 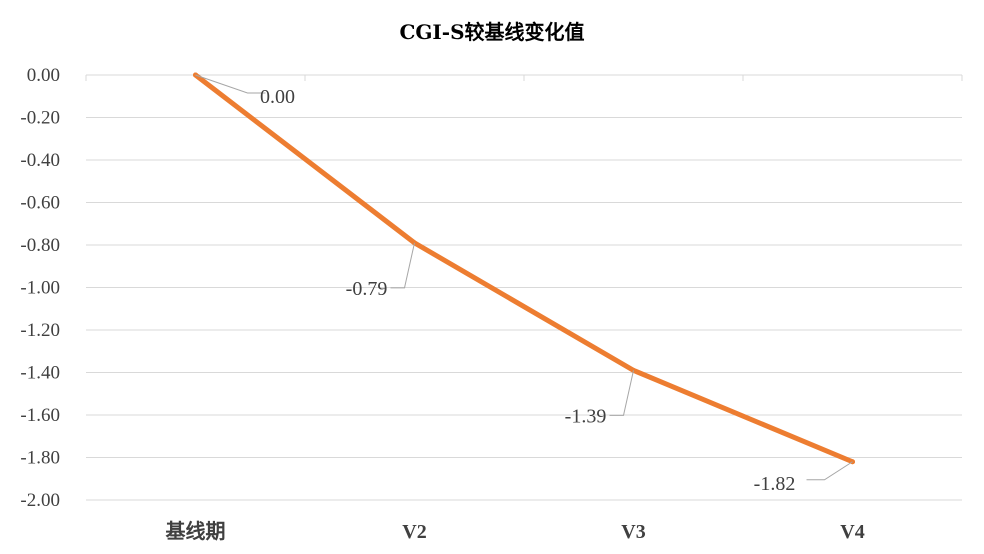 What do you see at coordinates (492, 32) in the screenshot?
I see `chart-title: CGI-S较基线变化值` at bounding box center [492, 32].